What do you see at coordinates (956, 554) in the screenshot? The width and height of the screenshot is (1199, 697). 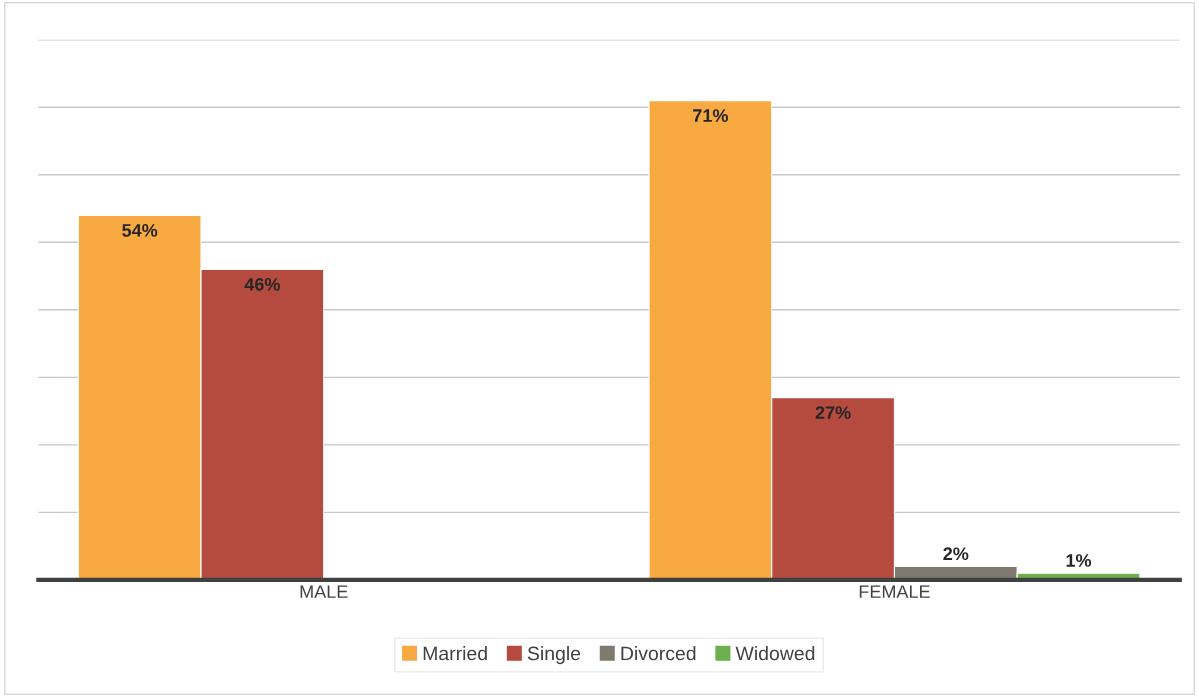 I see `data-label: 2%` at bounding box center [956, 554].